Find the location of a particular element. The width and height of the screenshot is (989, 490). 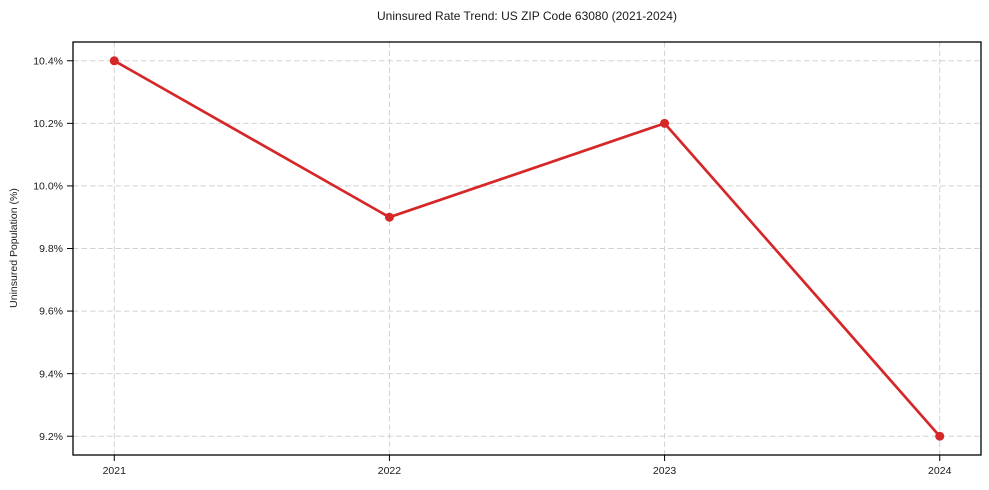

y-tick-label: 10.0% is located at coordinates (48, 187).